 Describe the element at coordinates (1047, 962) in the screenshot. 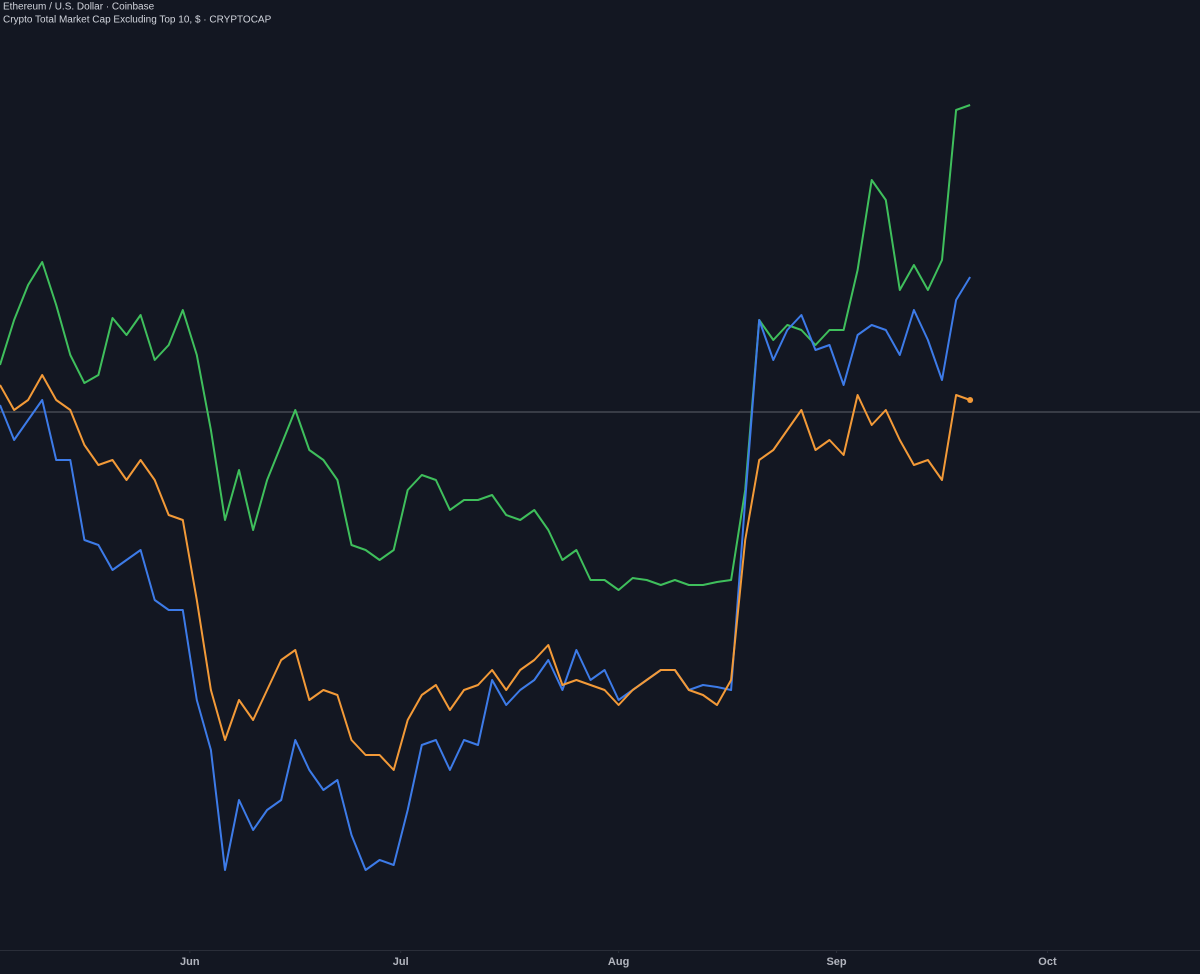

I see `x-tick-label: Oct` at that location.